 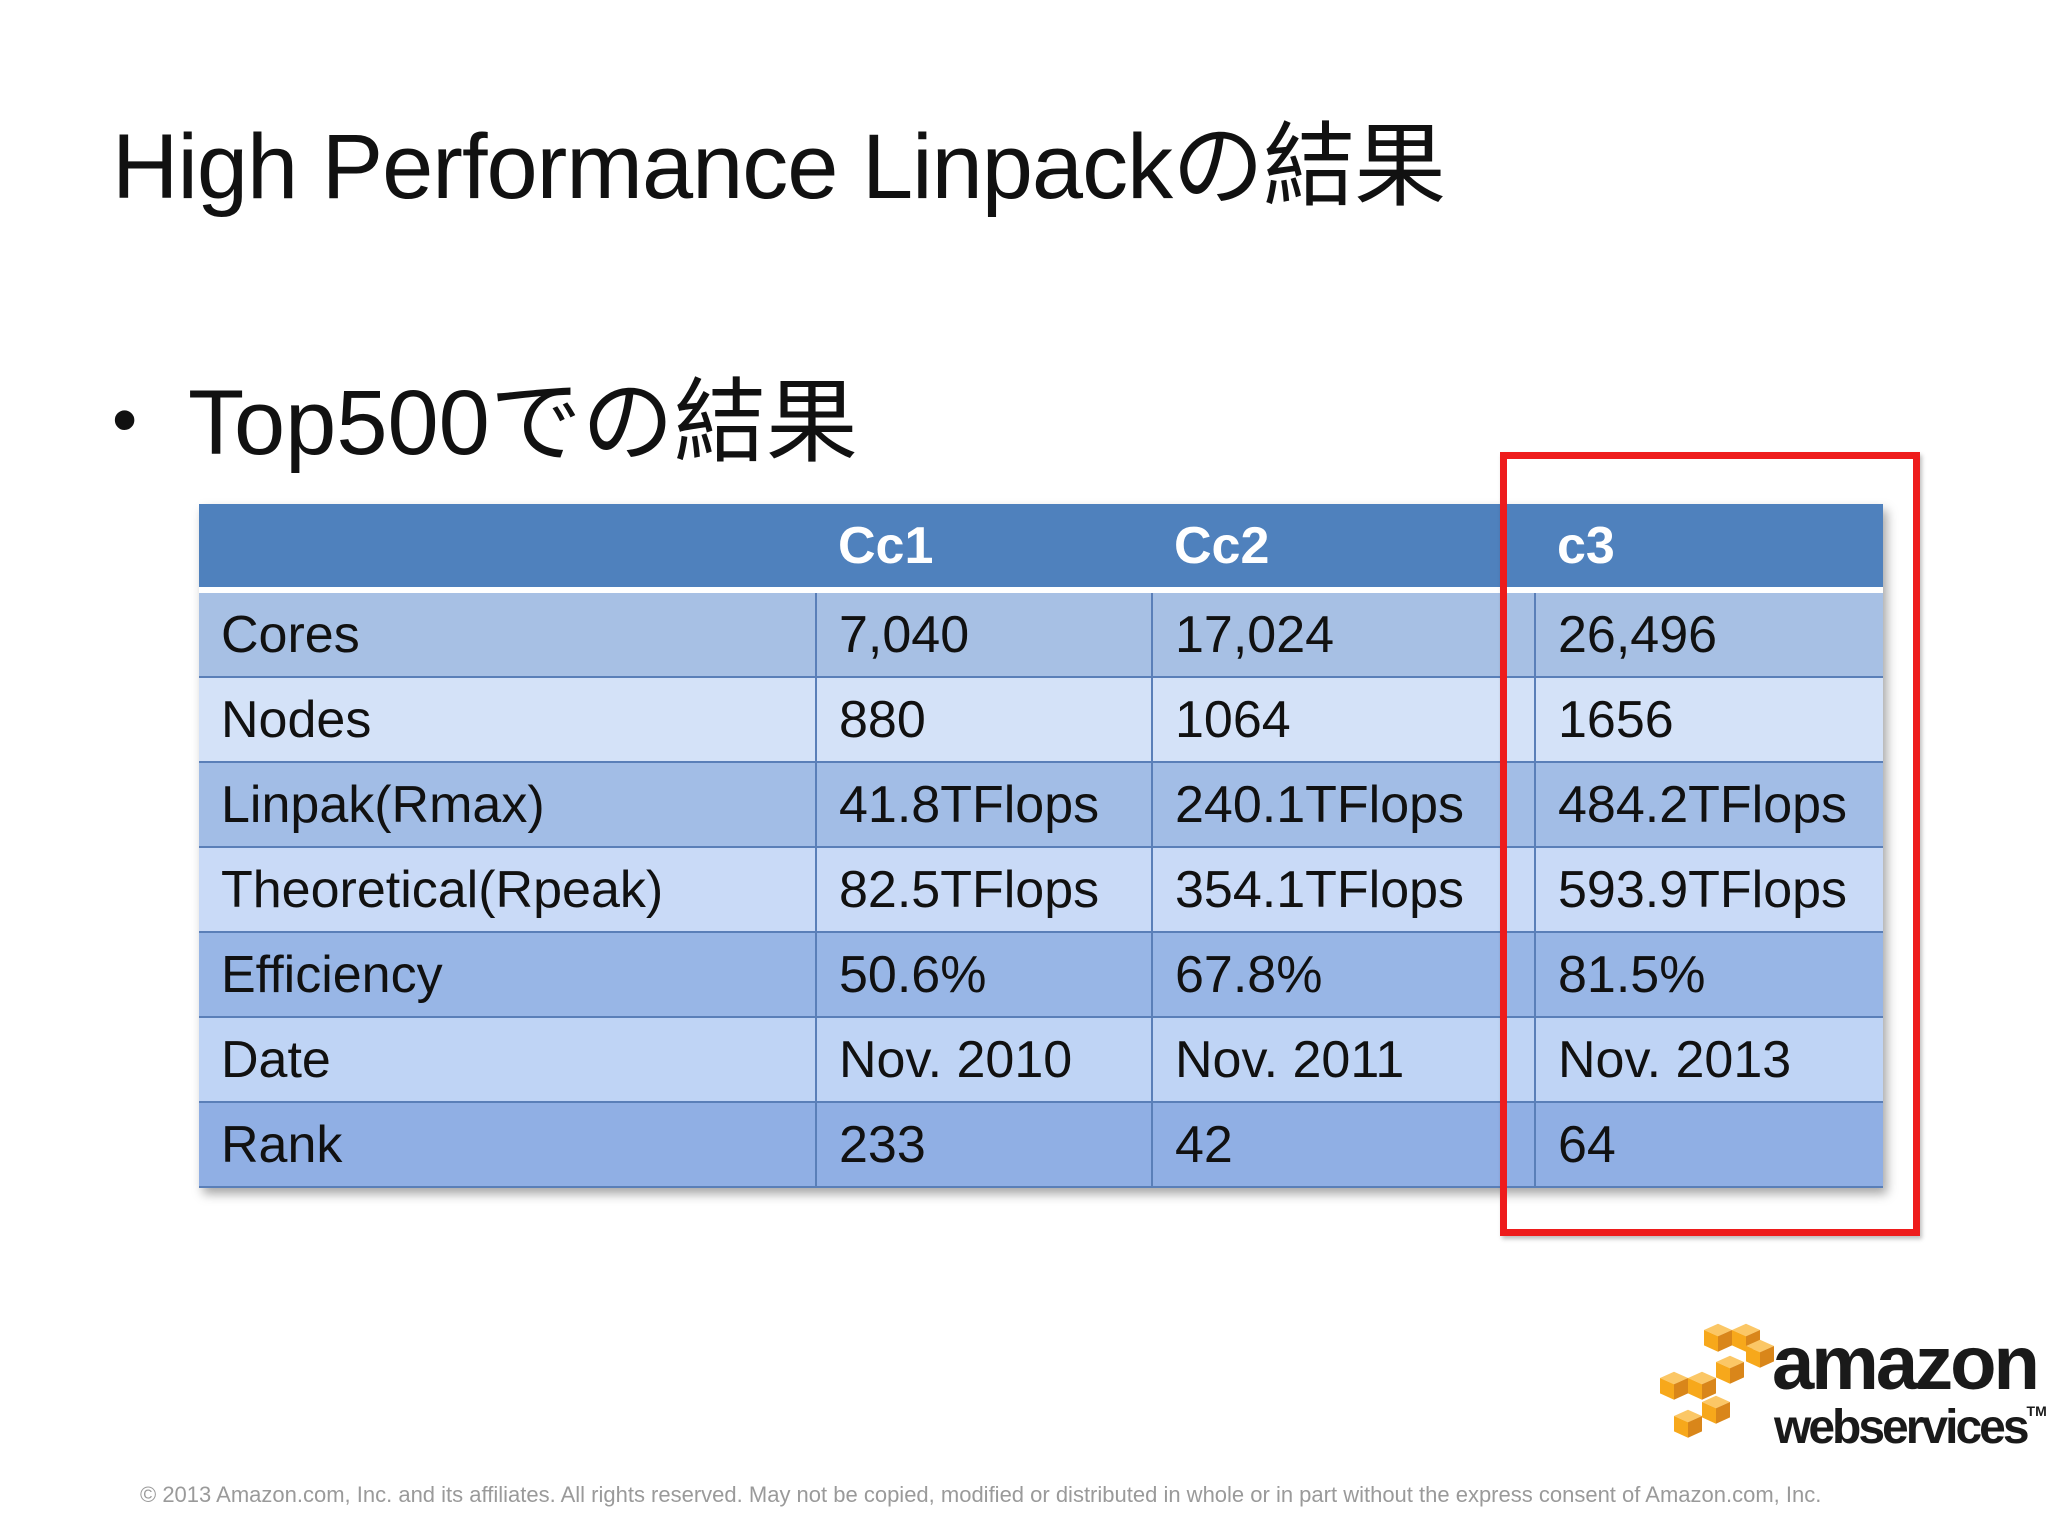 I want to click on table-header-row: Cc1 Cc2 c3, so click(x=1041, y=548).